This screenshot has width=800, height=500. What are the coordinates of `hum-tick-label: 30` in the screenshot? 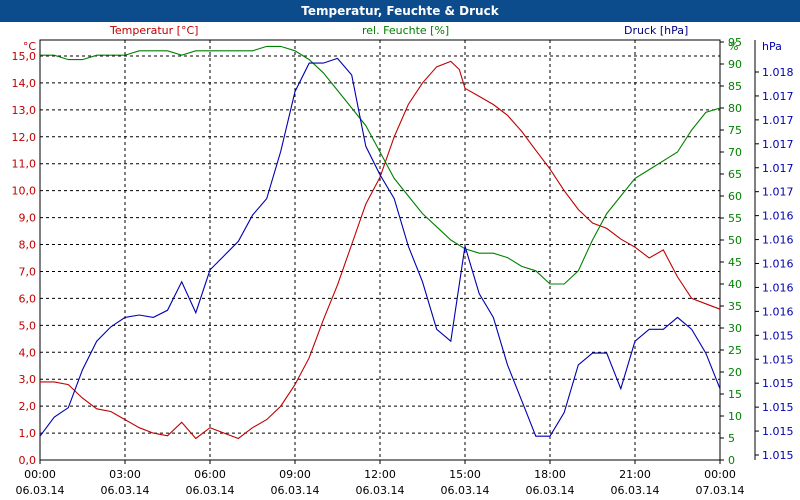 It's located at (735, 328).